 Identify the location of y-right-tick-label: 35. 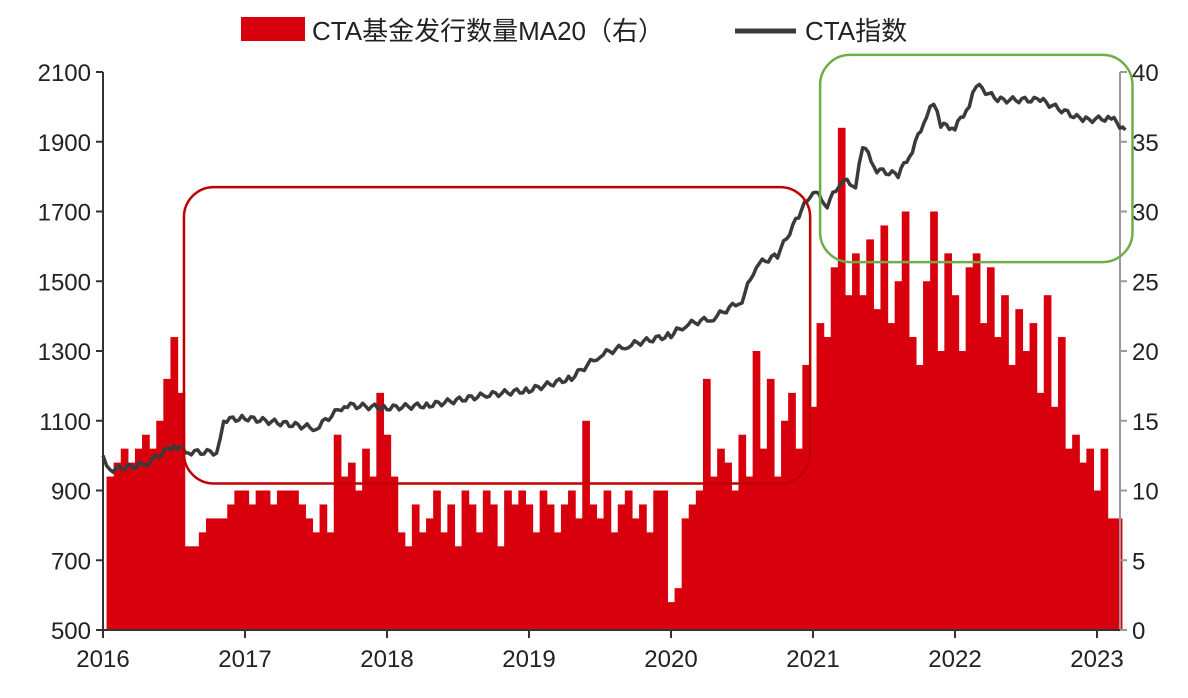
(1145, 143).